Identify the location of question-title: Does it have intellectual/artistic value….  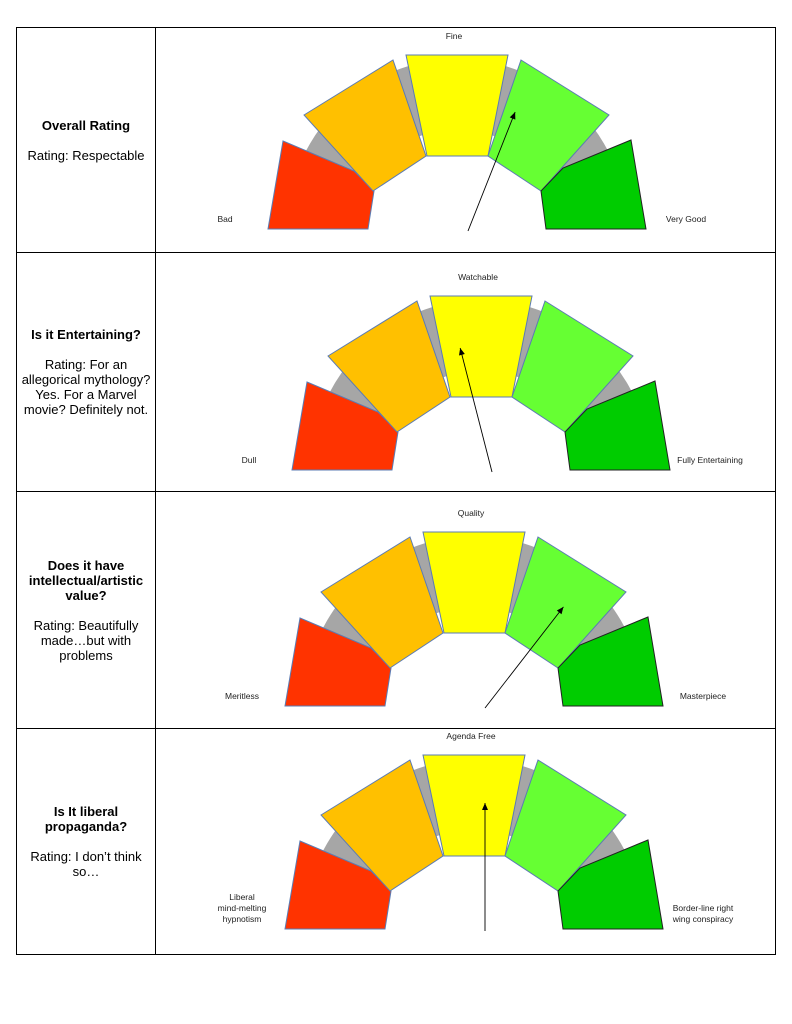
(86, 580).